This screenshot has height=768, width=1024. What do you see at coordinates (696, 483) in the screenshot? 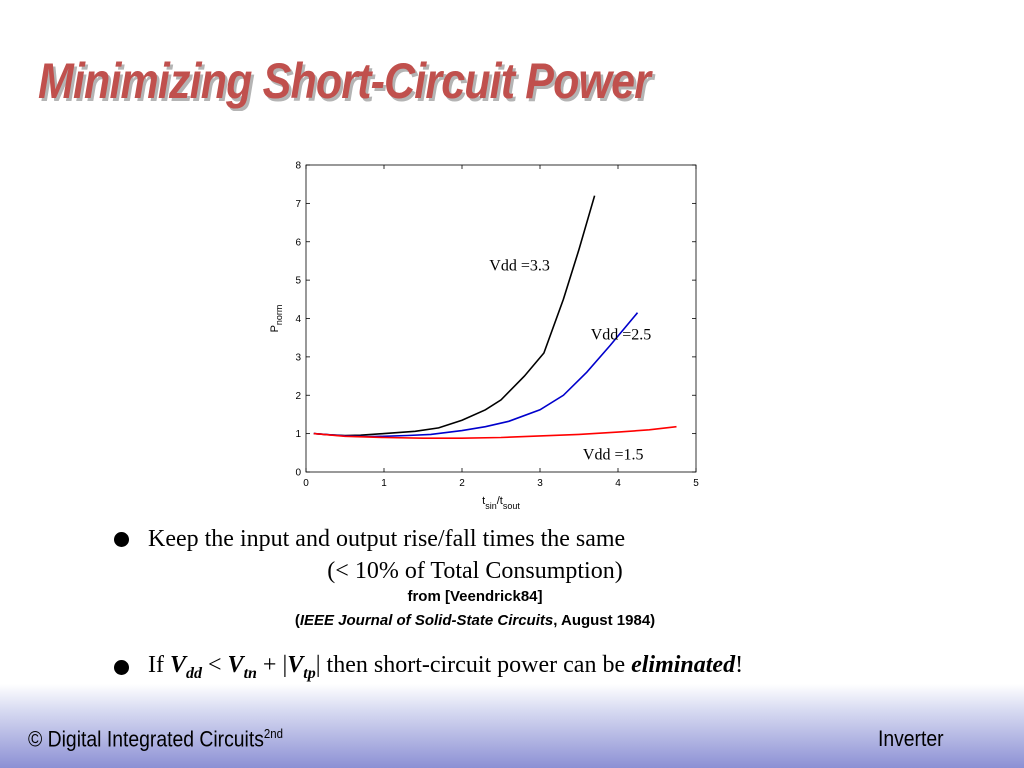
I see `x-tick-label: 5` at bounding box center [696, 483].